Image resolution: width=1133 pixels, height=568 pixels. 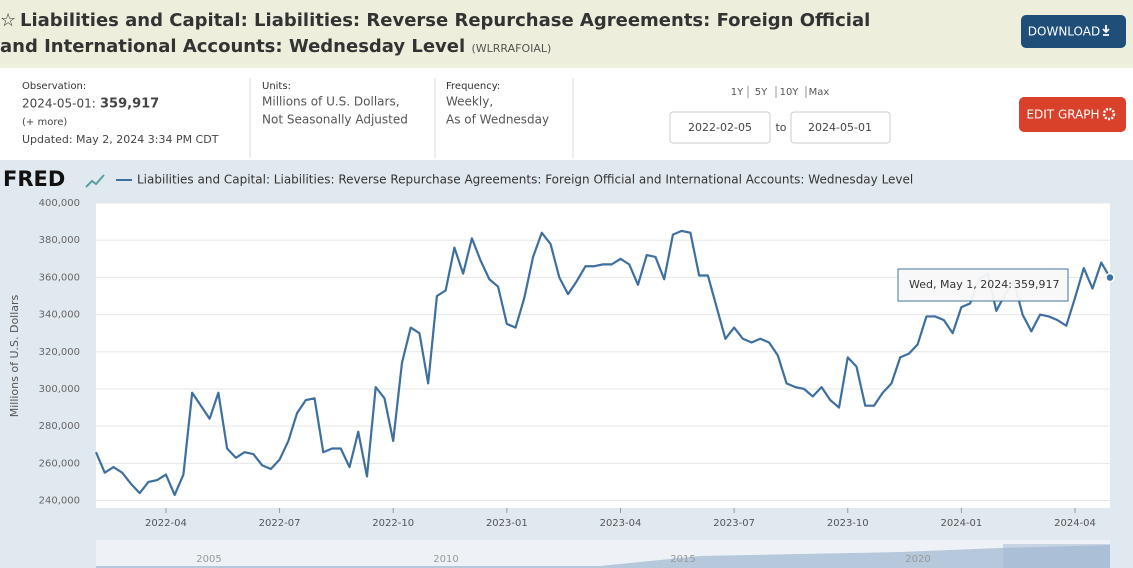 I want to click on logo-icon, so click(x=95, y=181).